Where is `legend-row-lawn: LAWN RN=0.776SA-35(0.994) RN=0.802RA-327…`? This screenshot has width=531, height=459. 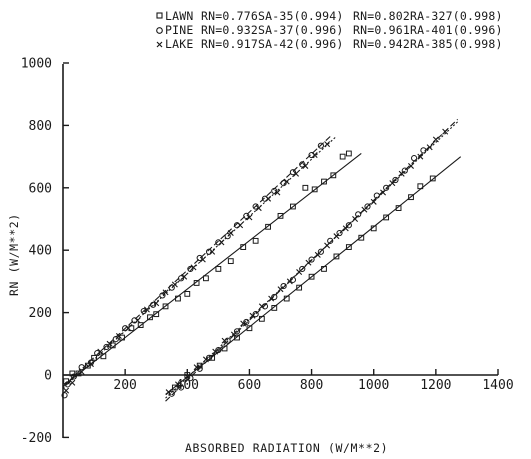 legend-row-lawn: LAWN RN=0.776SA-35(0.994) RN=0.802RA-327… is located at coordinates (329, 16).